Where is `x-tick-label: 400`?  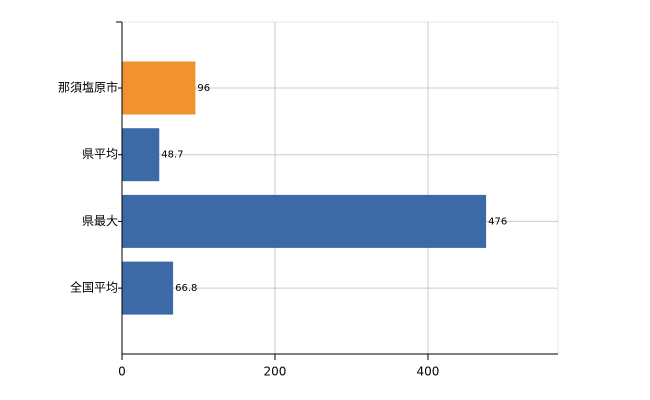
x-tick-label: 400 is located at coordinates (428, 372).